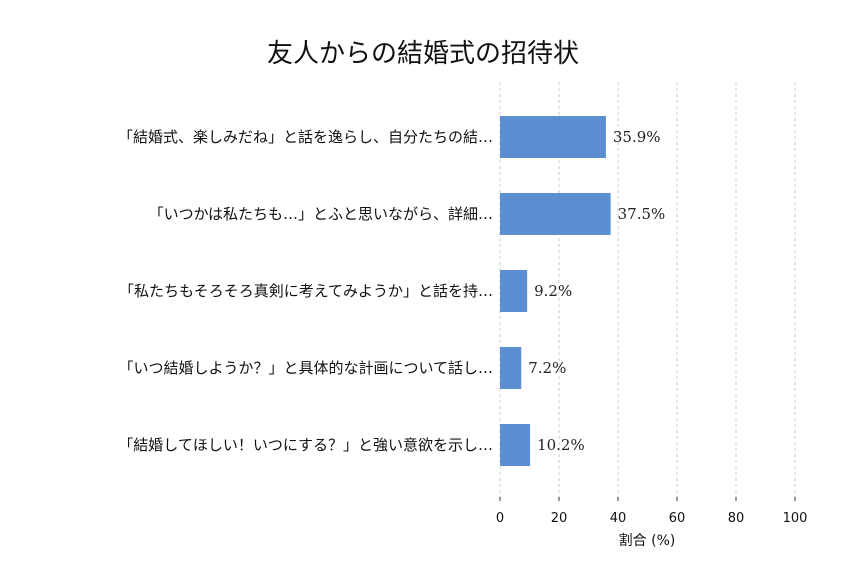  I want to click on bar-value-label: 37.5%, so click(642, 214).